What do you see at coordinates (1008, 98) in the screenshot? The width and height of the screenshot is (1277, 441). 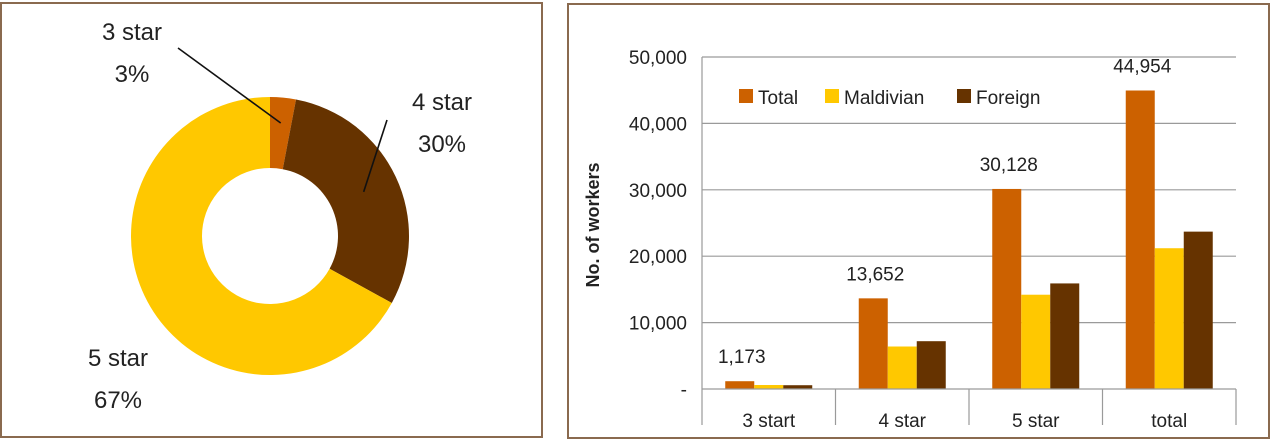 I see `legend-label: Foreign` at bounding box center [1008, 98].